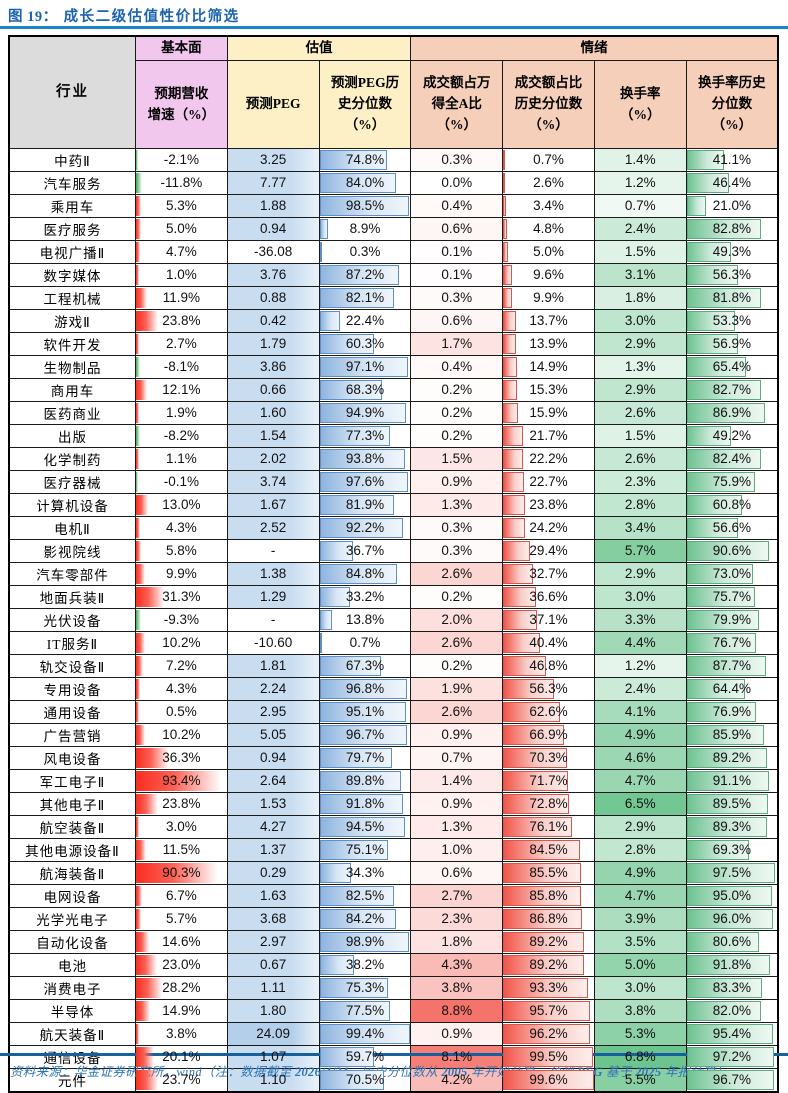 This screenshot has width=788, height=1093. I want to click on cell-value: 67.3%, so click(365, 666).